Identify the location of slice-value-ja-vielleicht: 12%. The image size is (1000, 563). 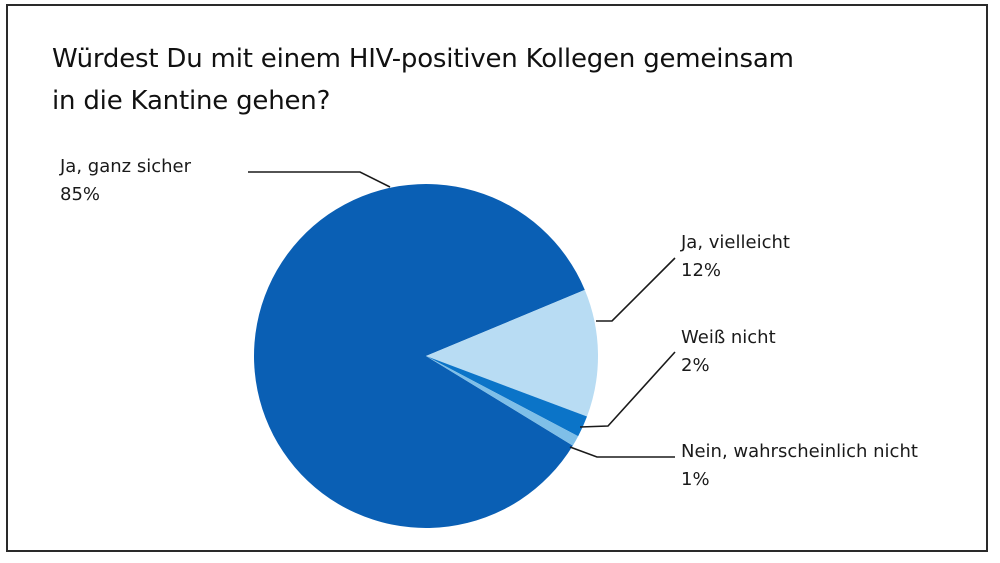
(701, 270).